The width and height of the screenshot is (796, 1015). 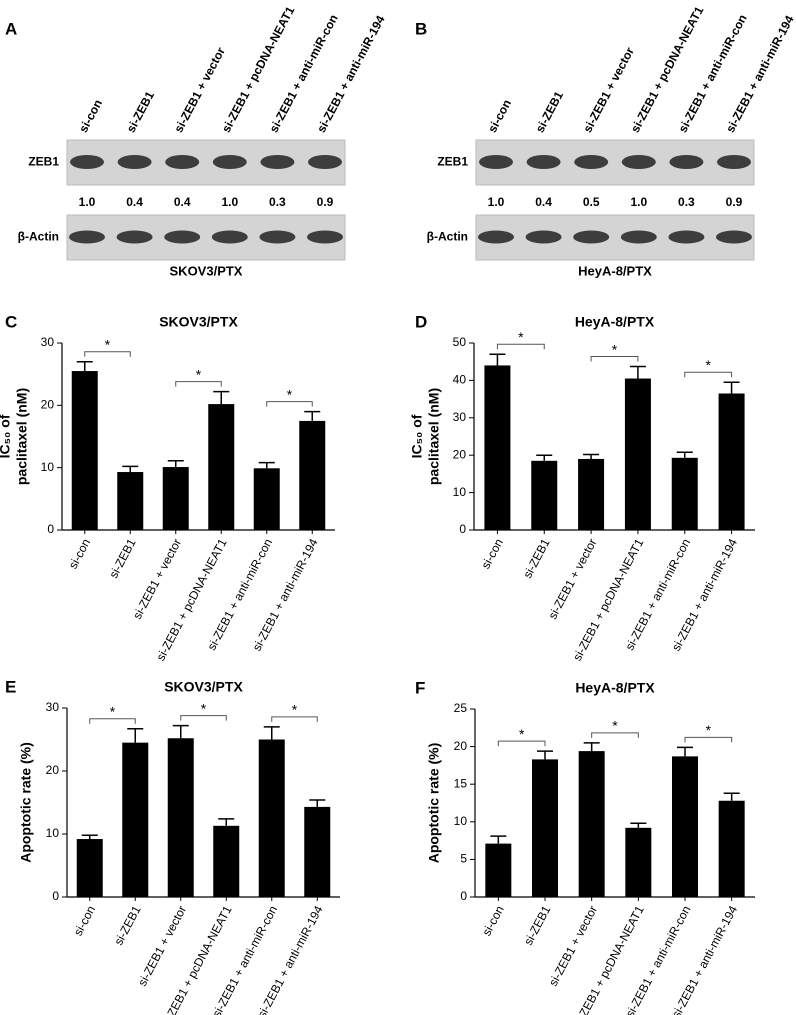 I want to click on blot-row-label: ZEB1, so click(x=452, y=162).